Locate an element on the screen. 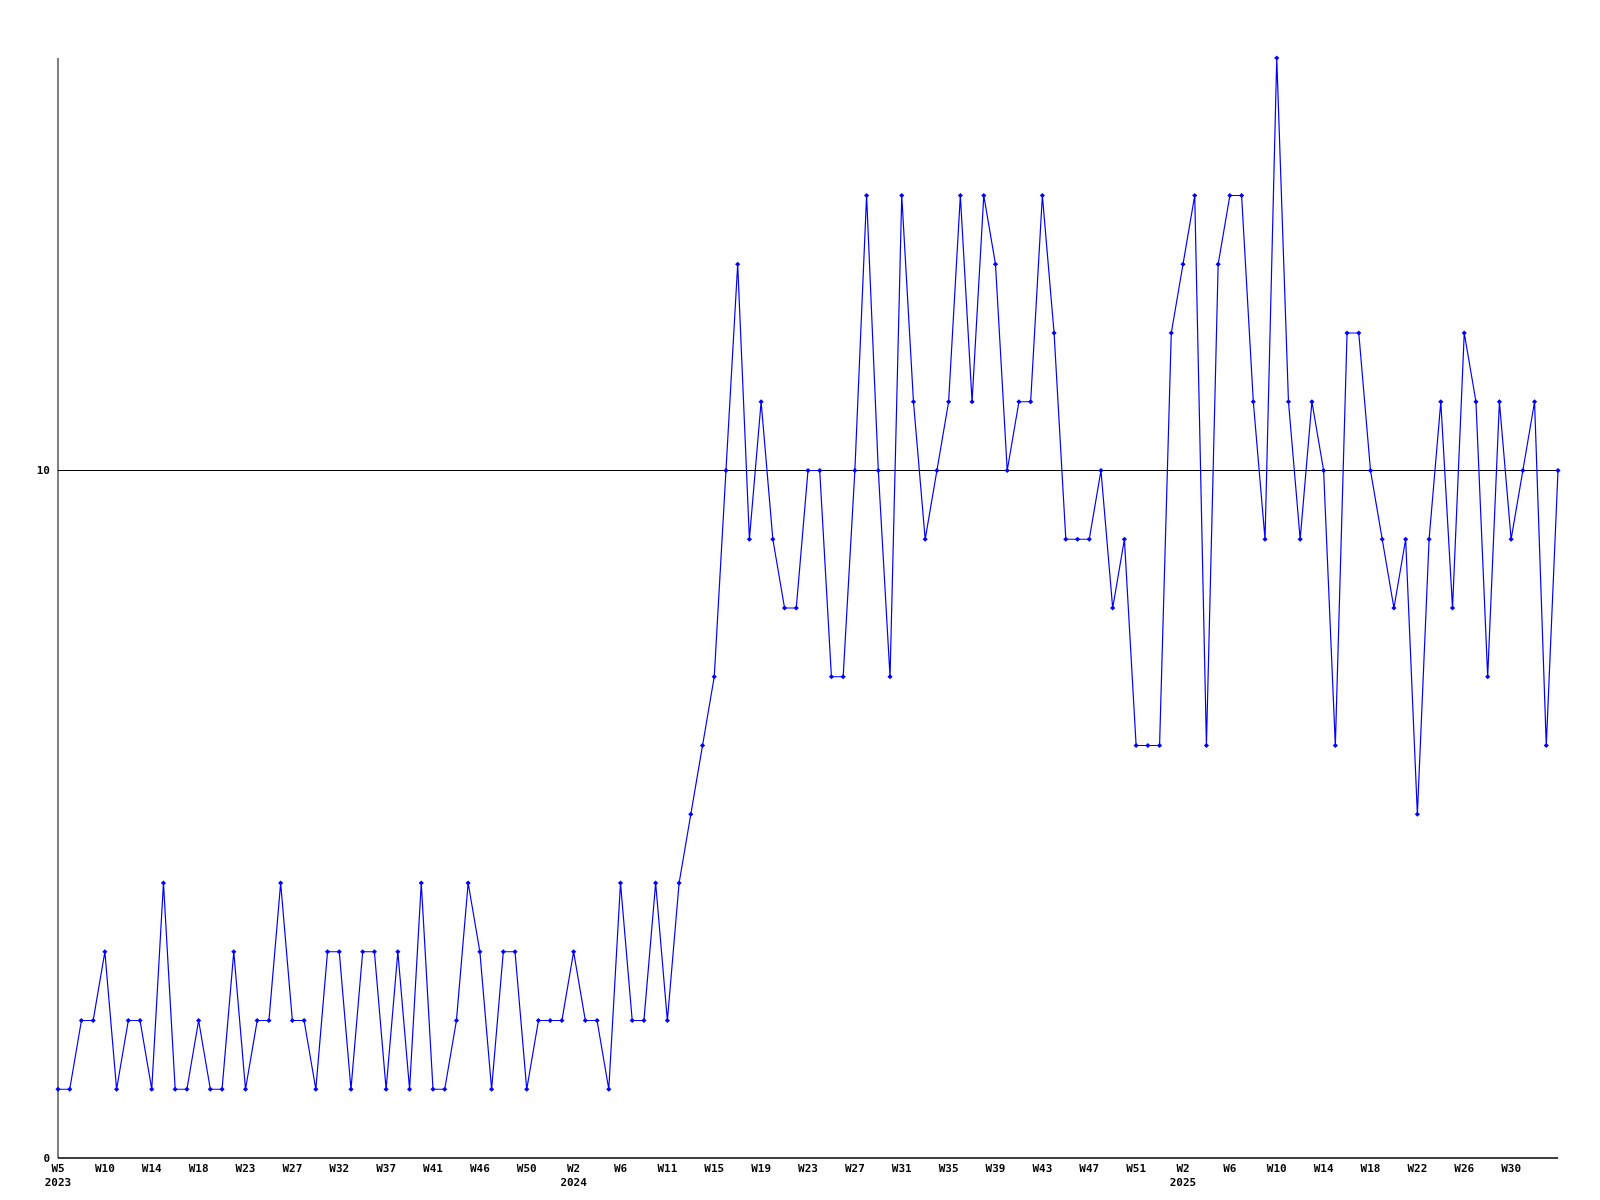  x-tick-label: W2 2025 is located at coordinates (1183, 1175).